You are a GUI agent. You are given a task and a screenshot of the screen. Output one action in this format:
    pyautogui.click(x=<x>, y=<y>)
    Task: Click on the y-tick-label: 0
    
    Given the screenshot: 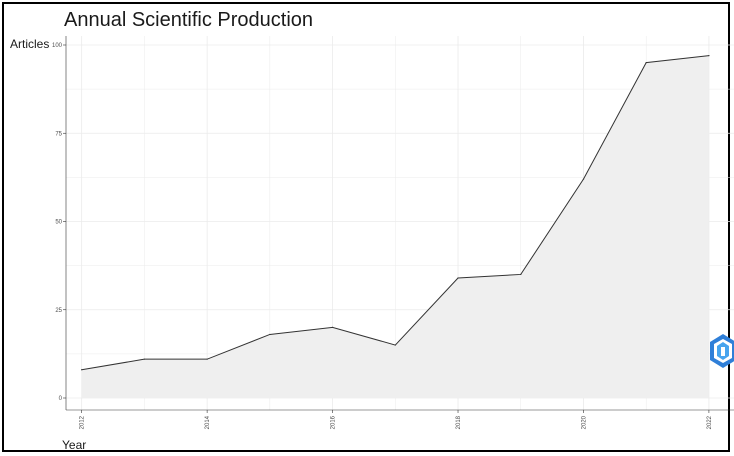 What is the action you would take?
    pyautogui.click(x=61, y=399)
    